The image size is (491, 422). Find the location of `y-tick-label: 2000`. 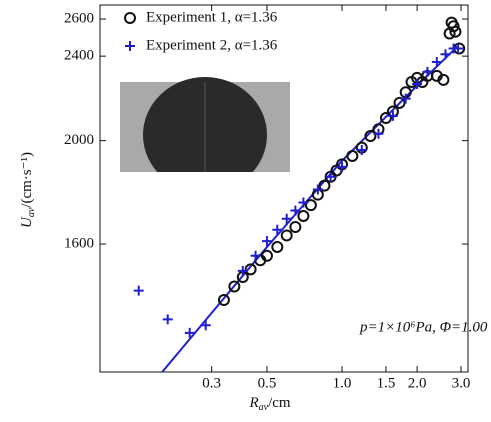

y-tick-label: 2000 is located at coordinates (79, 140).